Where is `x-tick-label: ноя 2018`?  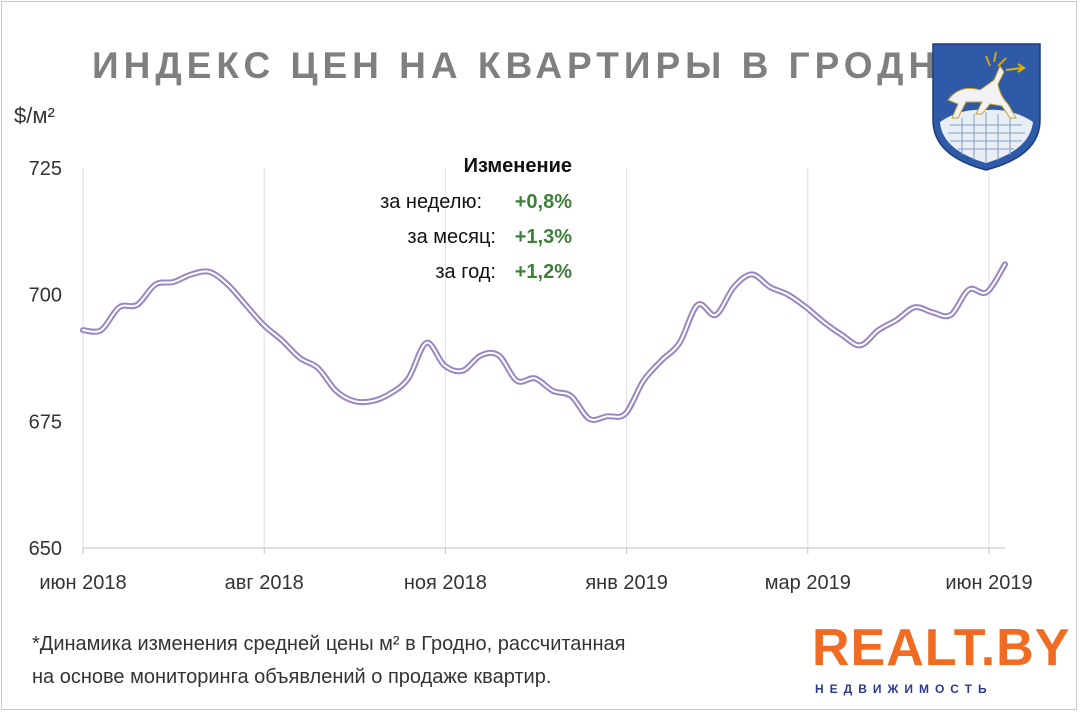 x-tick-label: ноя 2018 is located at coordinates (445, 583).